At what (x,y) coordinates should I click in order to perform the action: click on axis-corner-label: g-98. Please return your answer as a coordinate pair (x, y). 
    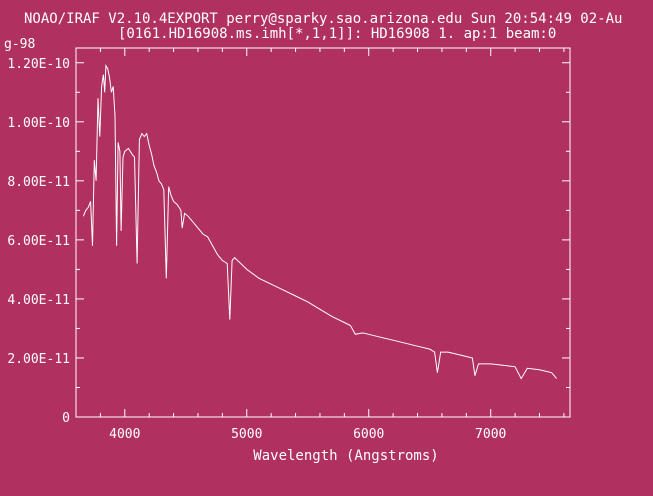
    Looking at the image, I should click on (19, 44).